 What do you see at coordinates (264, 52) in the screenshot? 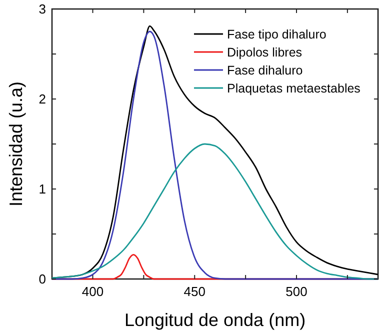
I see `legend-label: Dipolos libres` at bounding box center [264, 52].